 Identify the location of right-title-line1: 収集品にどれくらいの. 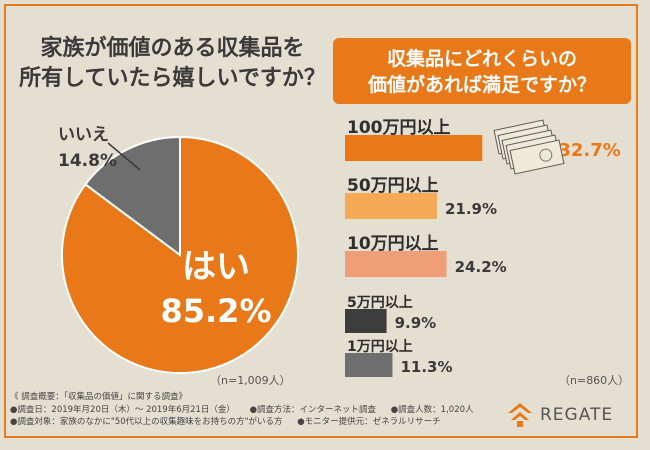
(481, 59).